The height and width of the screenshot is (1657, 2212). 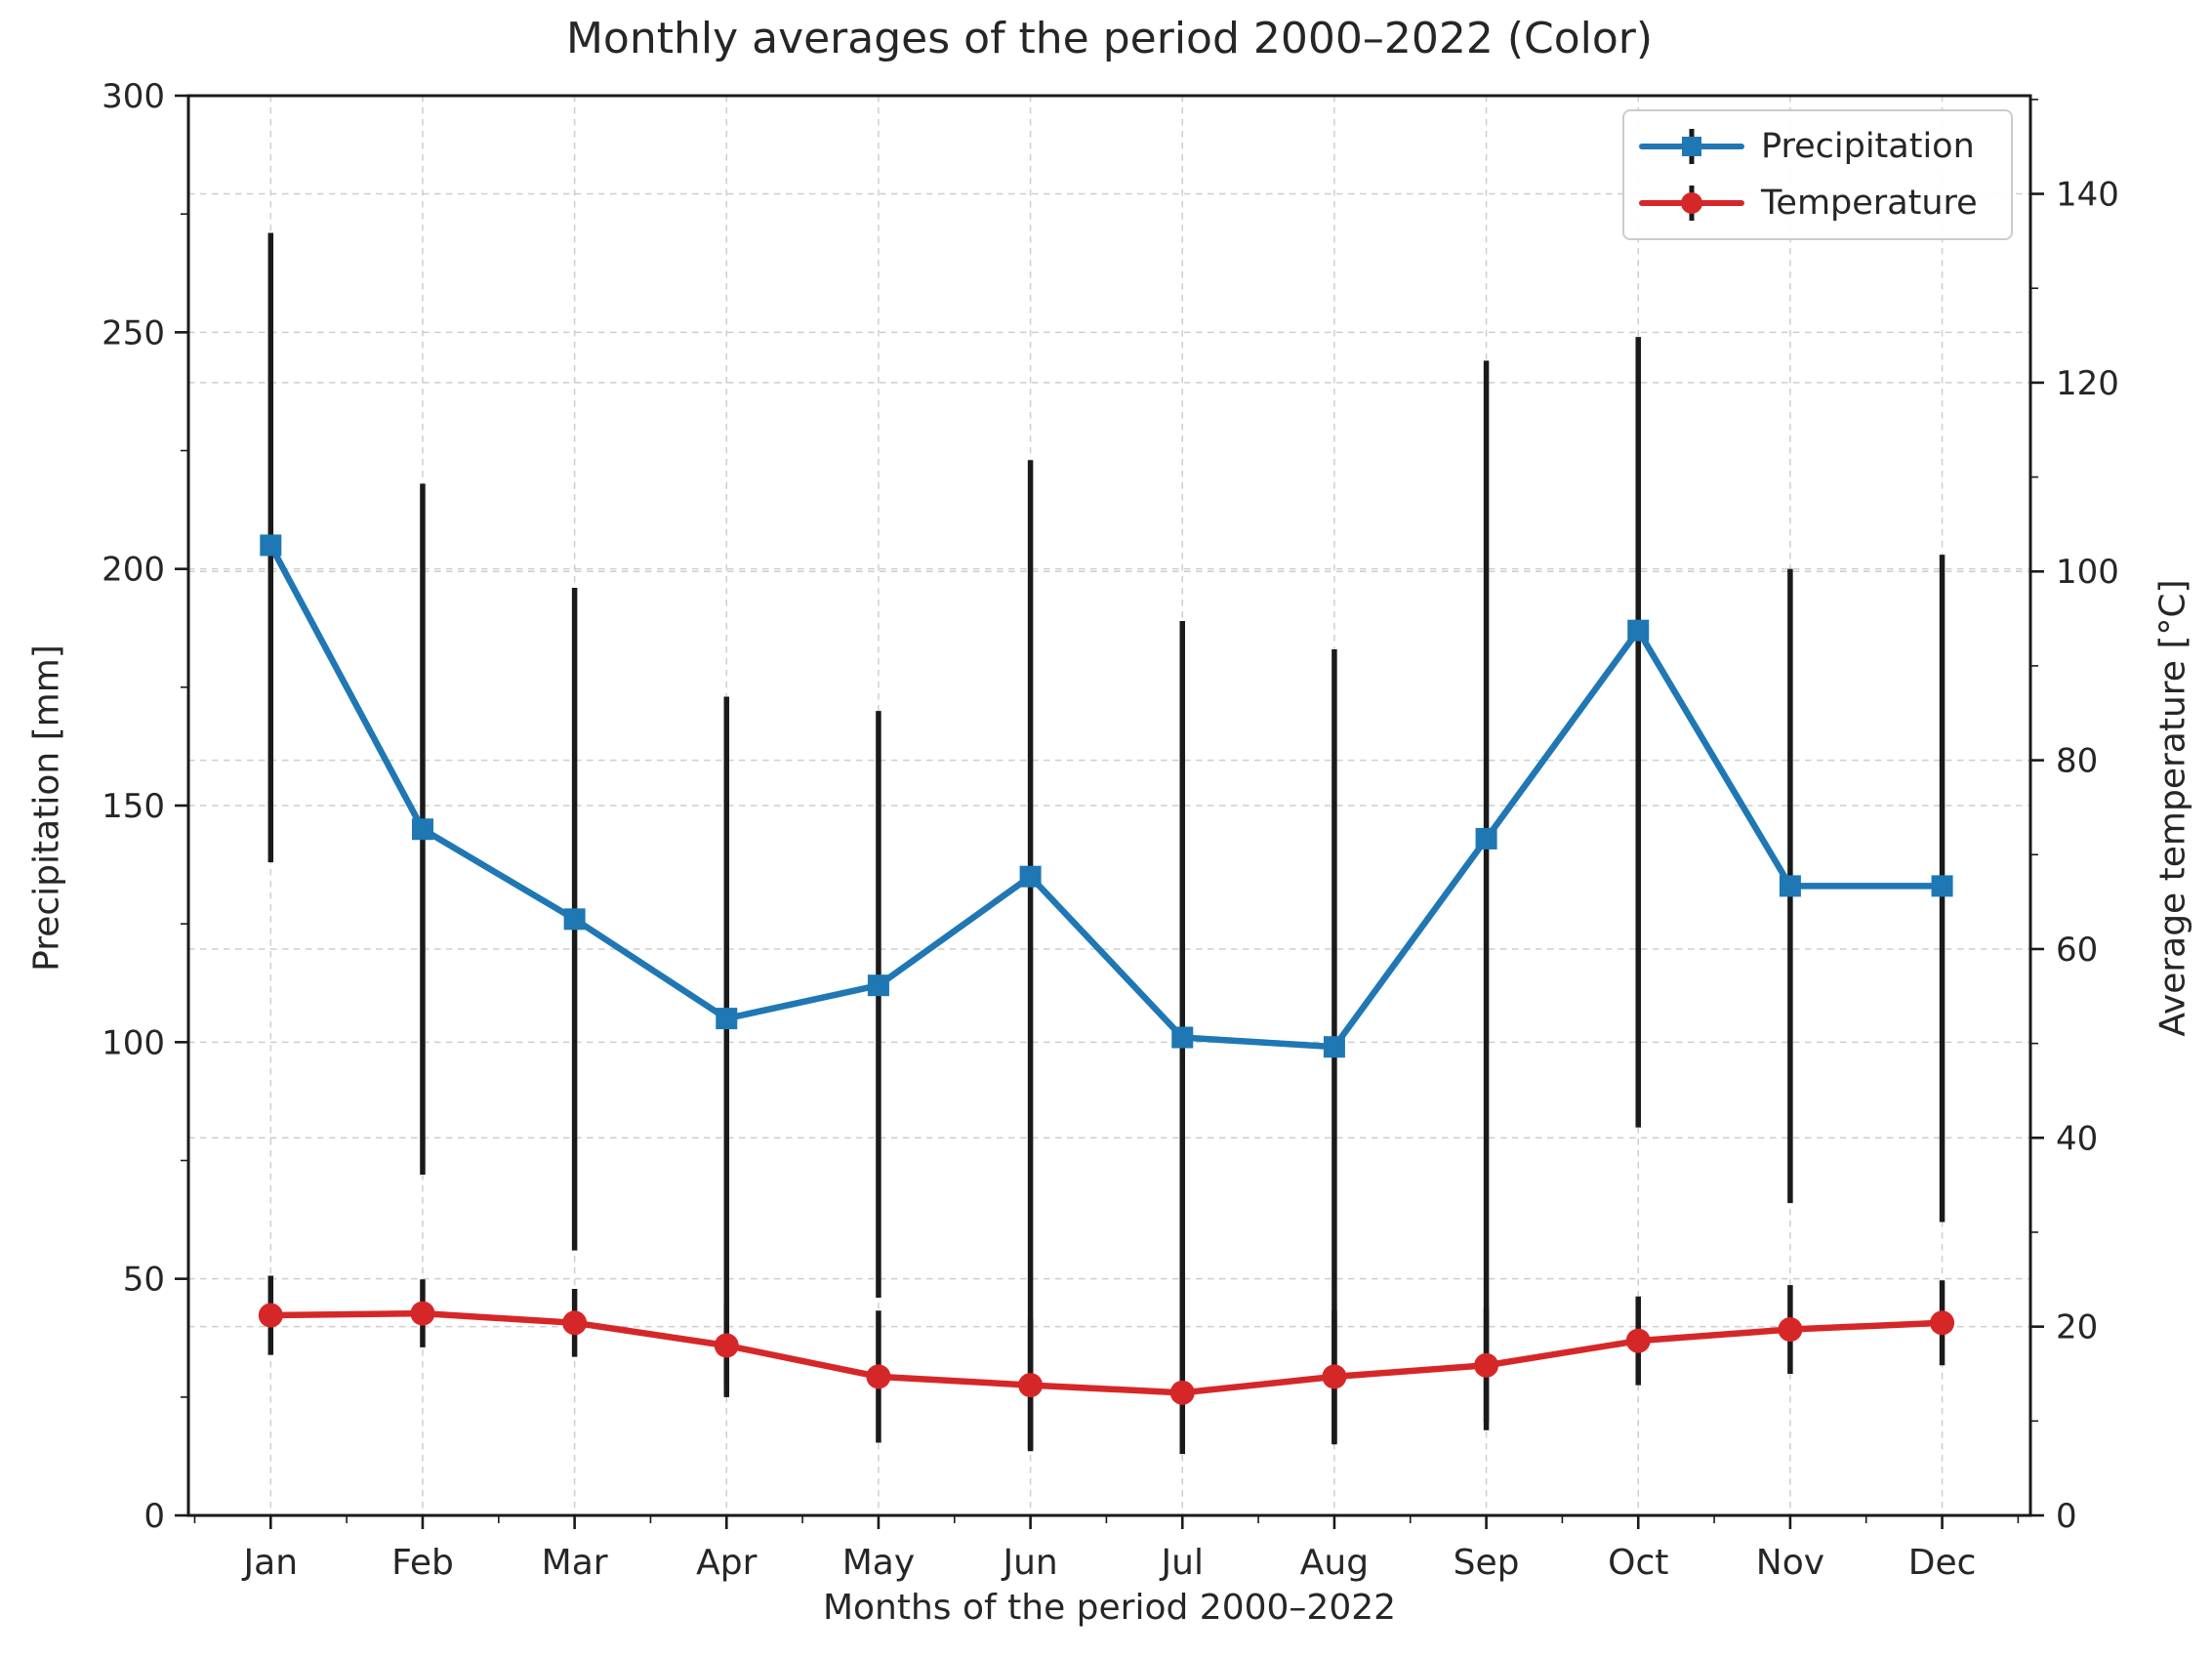 What do you see at coordinates (1109, 1608) in the screenshot?
I see `x-axis-label: Months of the period 2000–2022` at bounding box center [1109, 1608].